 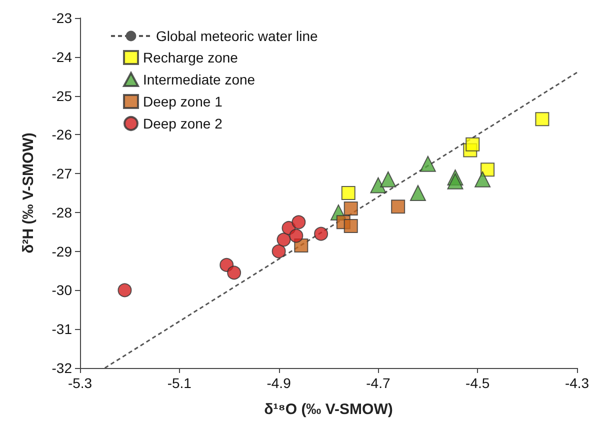 What do you see at coordinates (62, 251) in the screenshot?
I see `y-tick-label: -29` at bounding box center [62, 251].